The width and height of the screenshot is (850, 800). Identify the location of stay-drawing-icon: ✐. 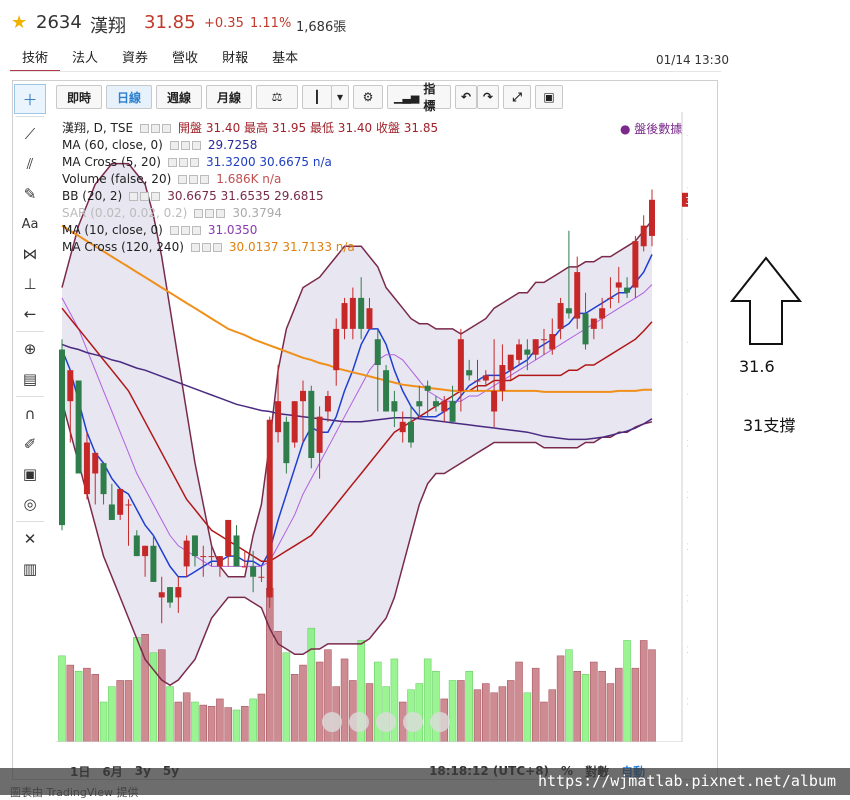
(30, 444).